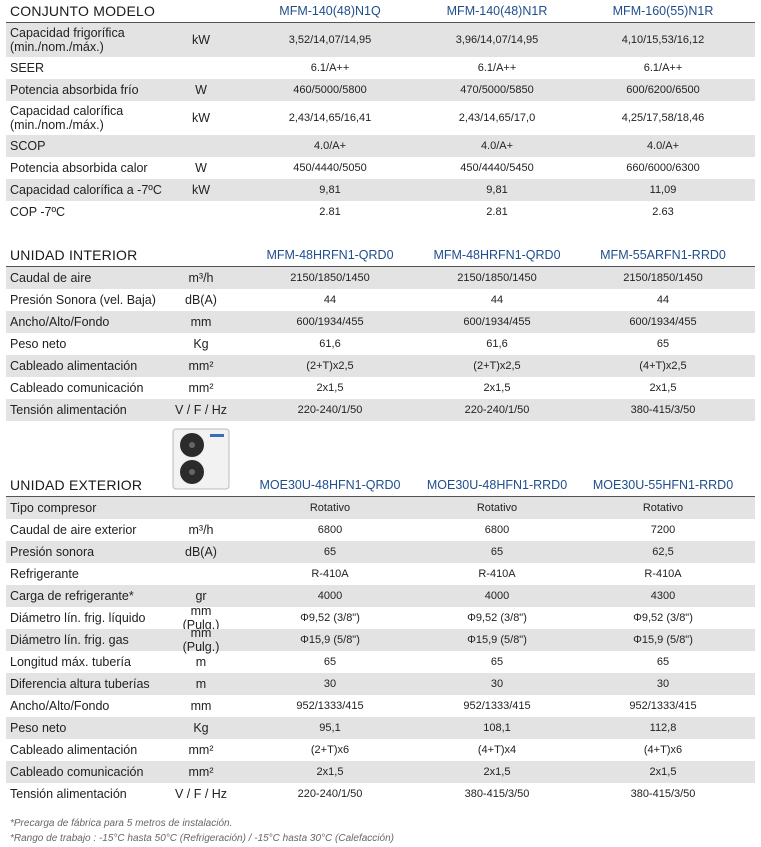 This screenshot has width=761, height=847. What do you see at coordinates (380, 388) in the screenshot?
I see `spec-row: Cableado comunicación mm² 2x1,5 2x1,5 2x1,5` at bounding box center [380, 388].